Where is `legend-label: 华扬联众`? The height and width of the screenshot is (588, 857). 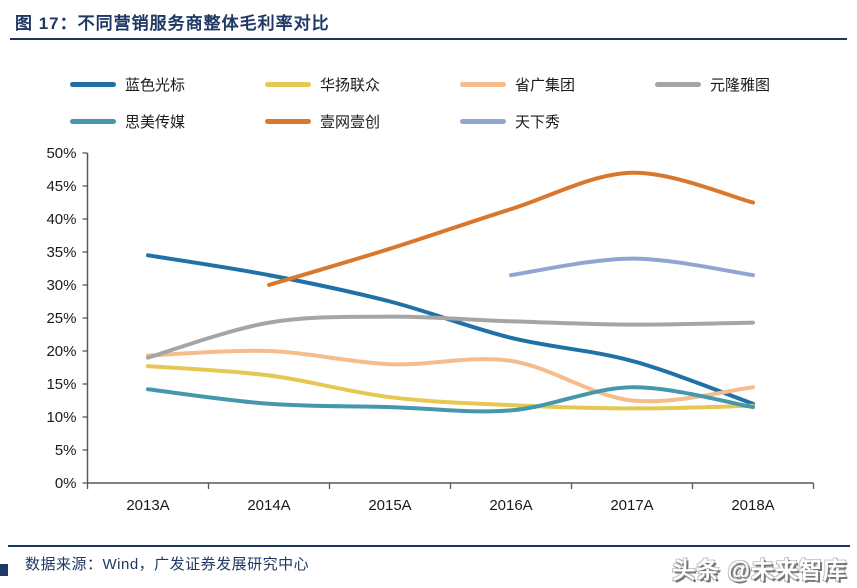
legend-label: 华扬联众 is located at coordinates (350, 85).